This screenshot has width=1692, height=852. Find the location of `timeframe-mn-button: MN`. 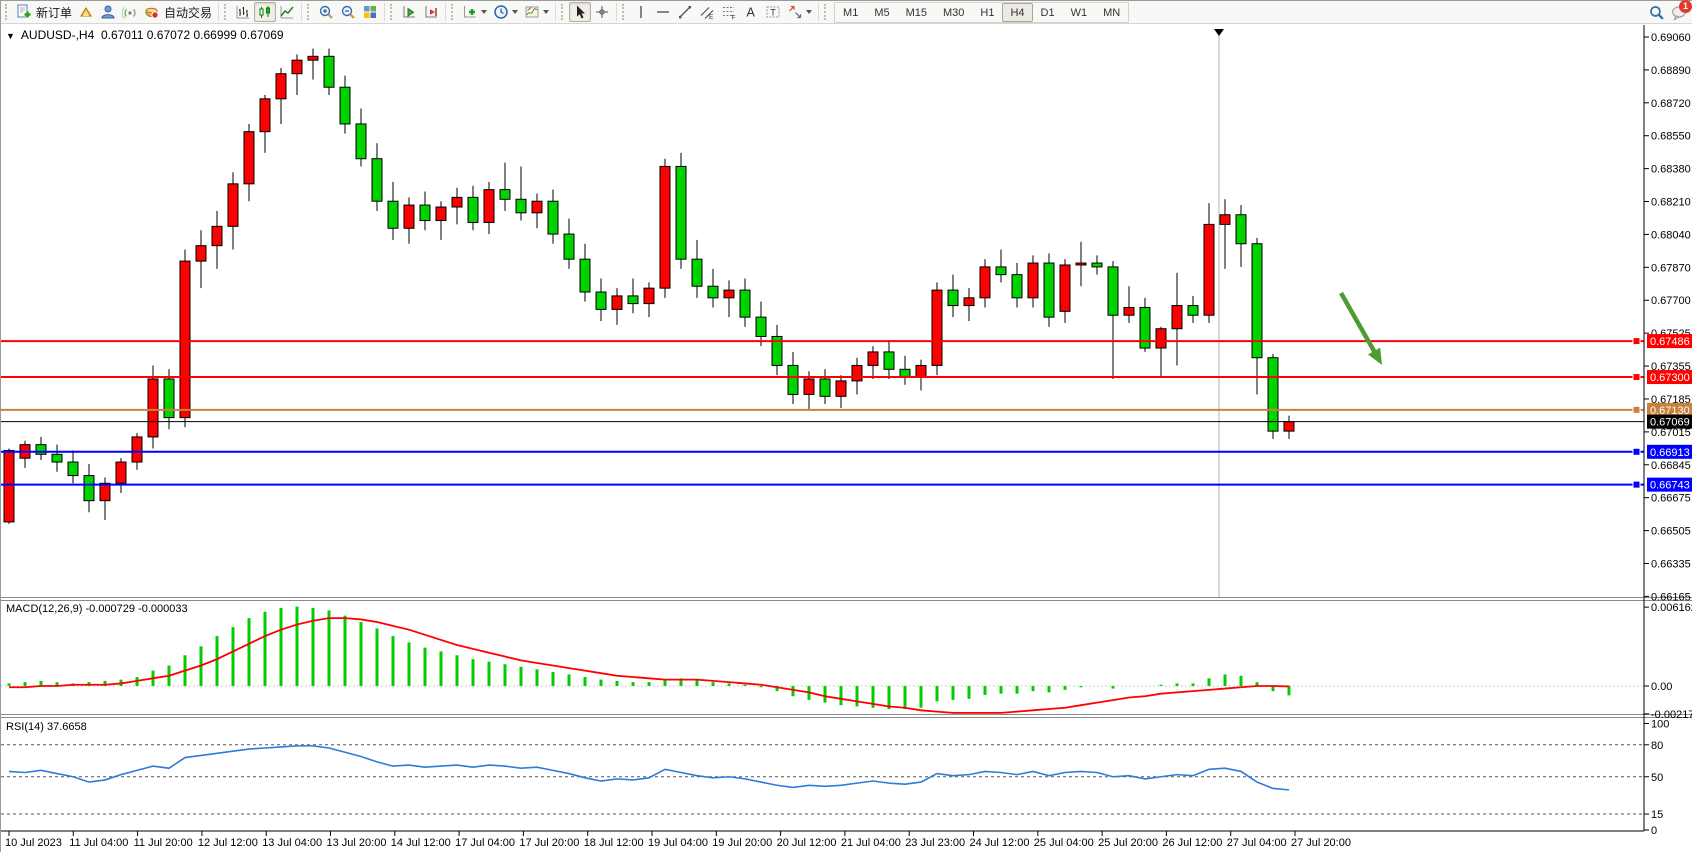

timeframe-mn-button: MN is located at coordinates (1112, 12).